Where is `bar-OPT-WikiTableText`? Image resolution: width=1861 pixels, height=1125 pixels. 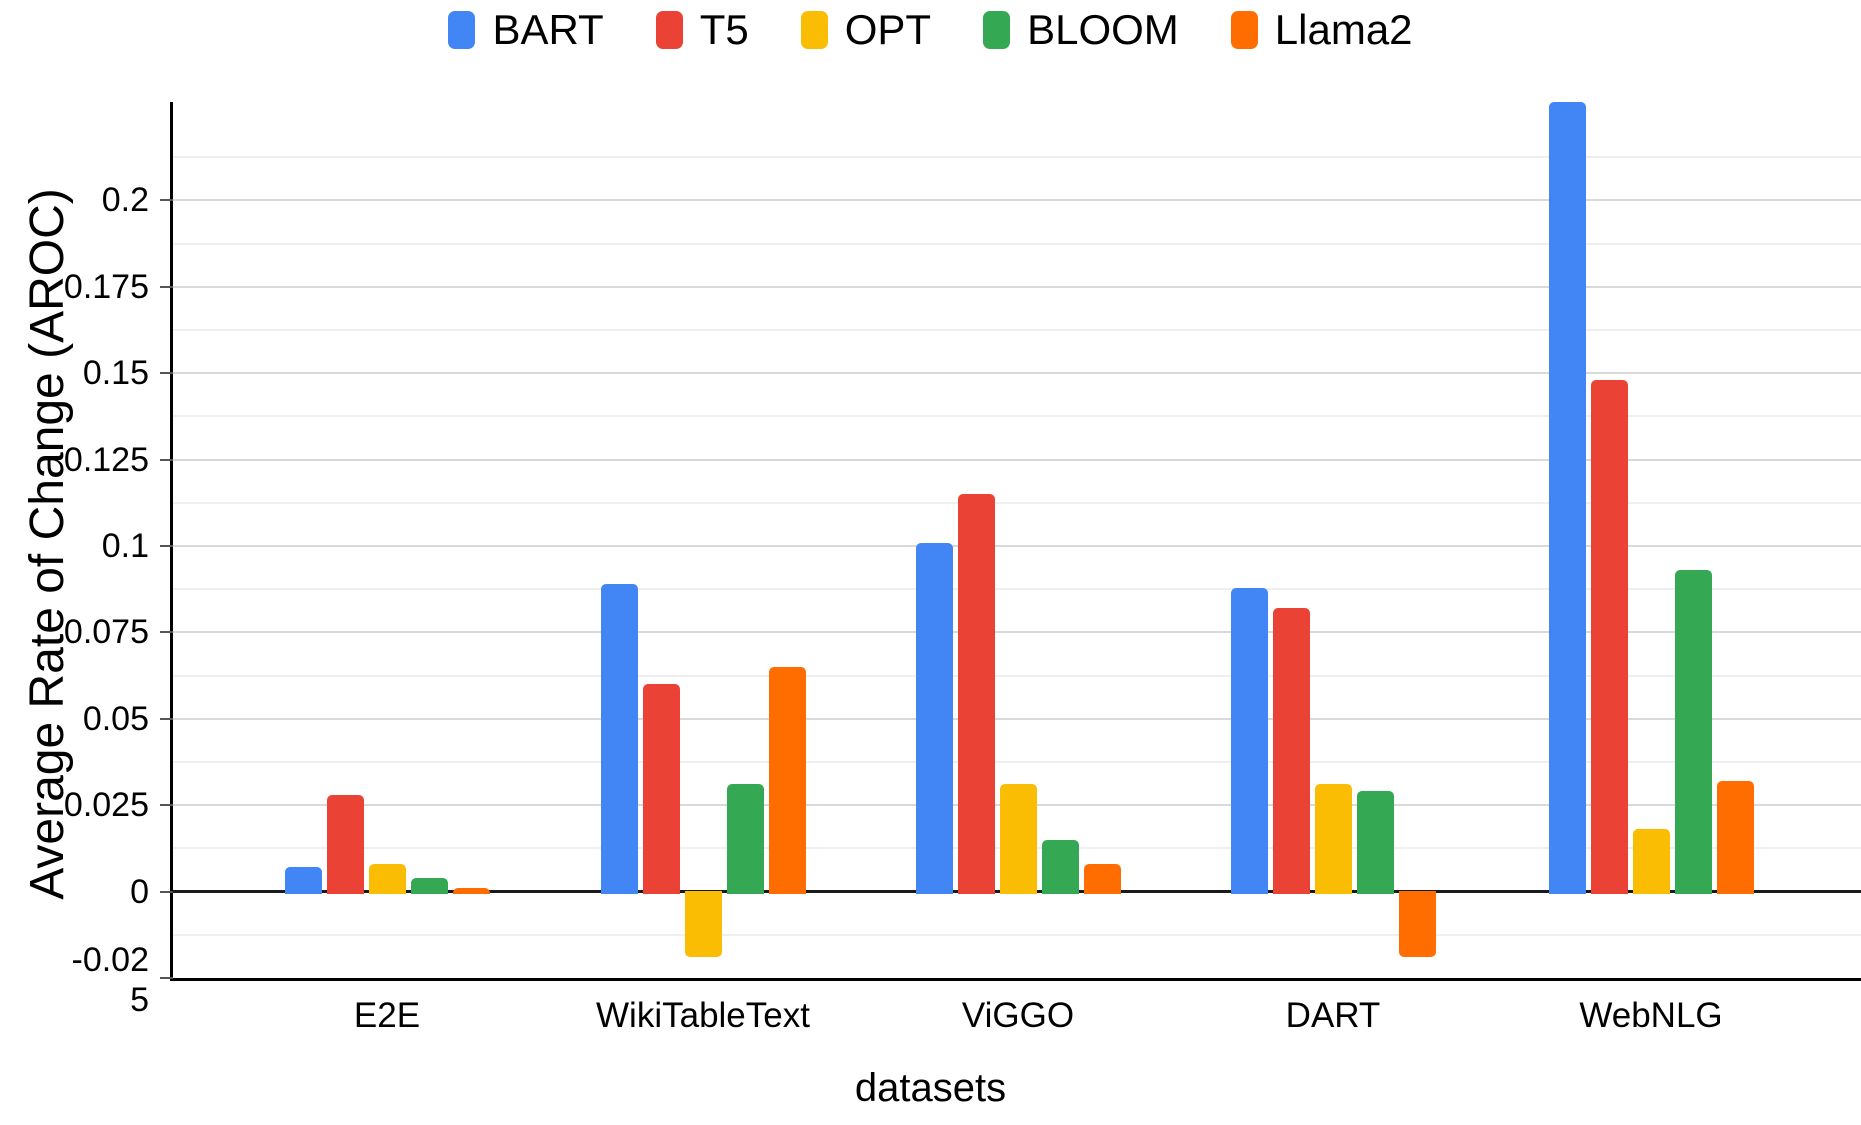
bar-OPT-WikiTableText is located at coordinates (703, 924).